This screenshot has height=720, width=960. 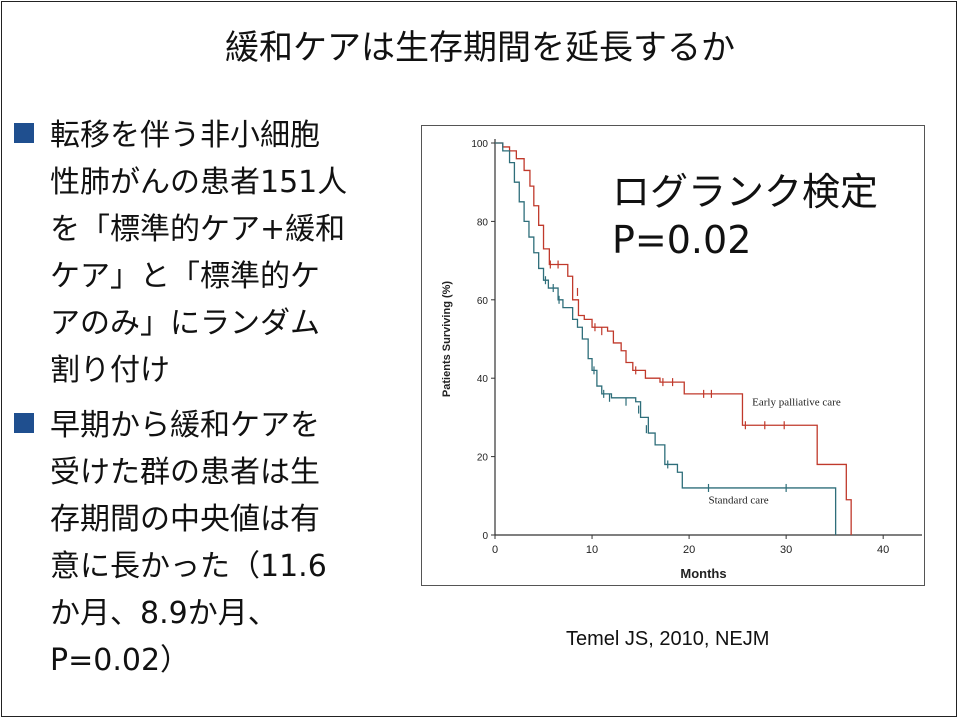 I want to click on x-tick-label: 40, so click(x=883, y=550).